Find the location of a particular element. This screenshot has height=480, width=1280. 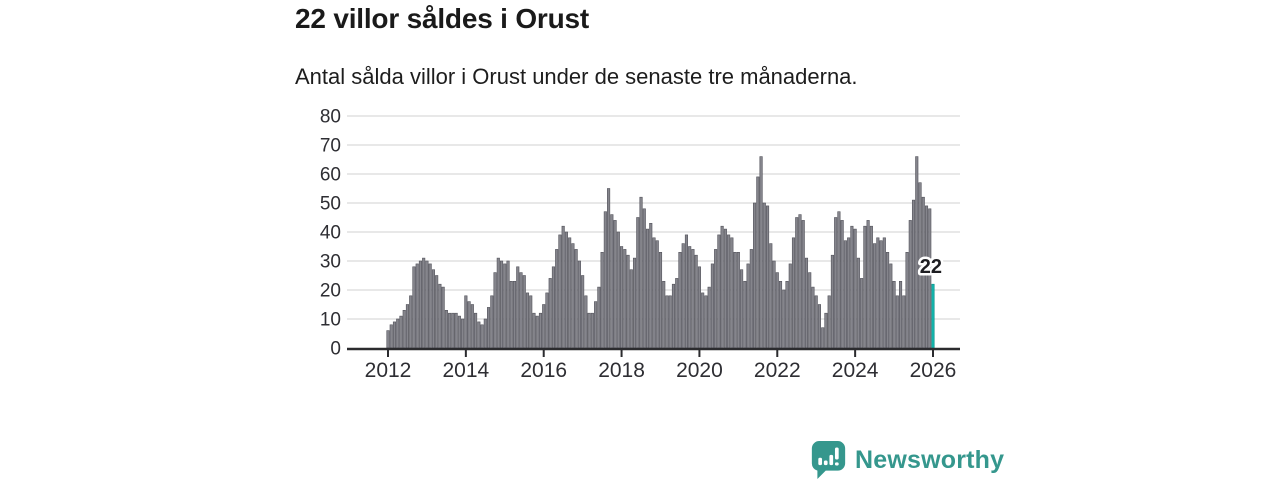

y-tick-label: 60 is located at coordinates (330, 175).